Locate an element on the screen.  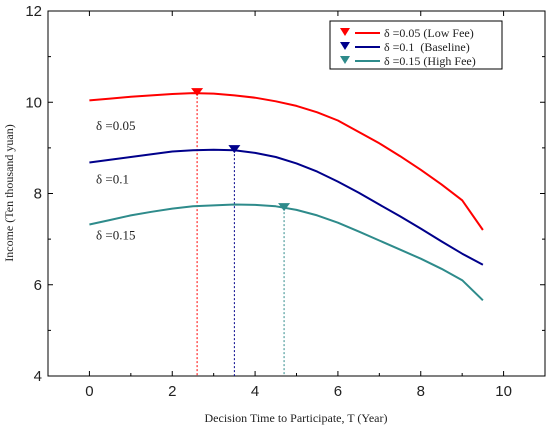
legend-label: δ =0.15 (High Fee) is located at coordinates (430, 61).